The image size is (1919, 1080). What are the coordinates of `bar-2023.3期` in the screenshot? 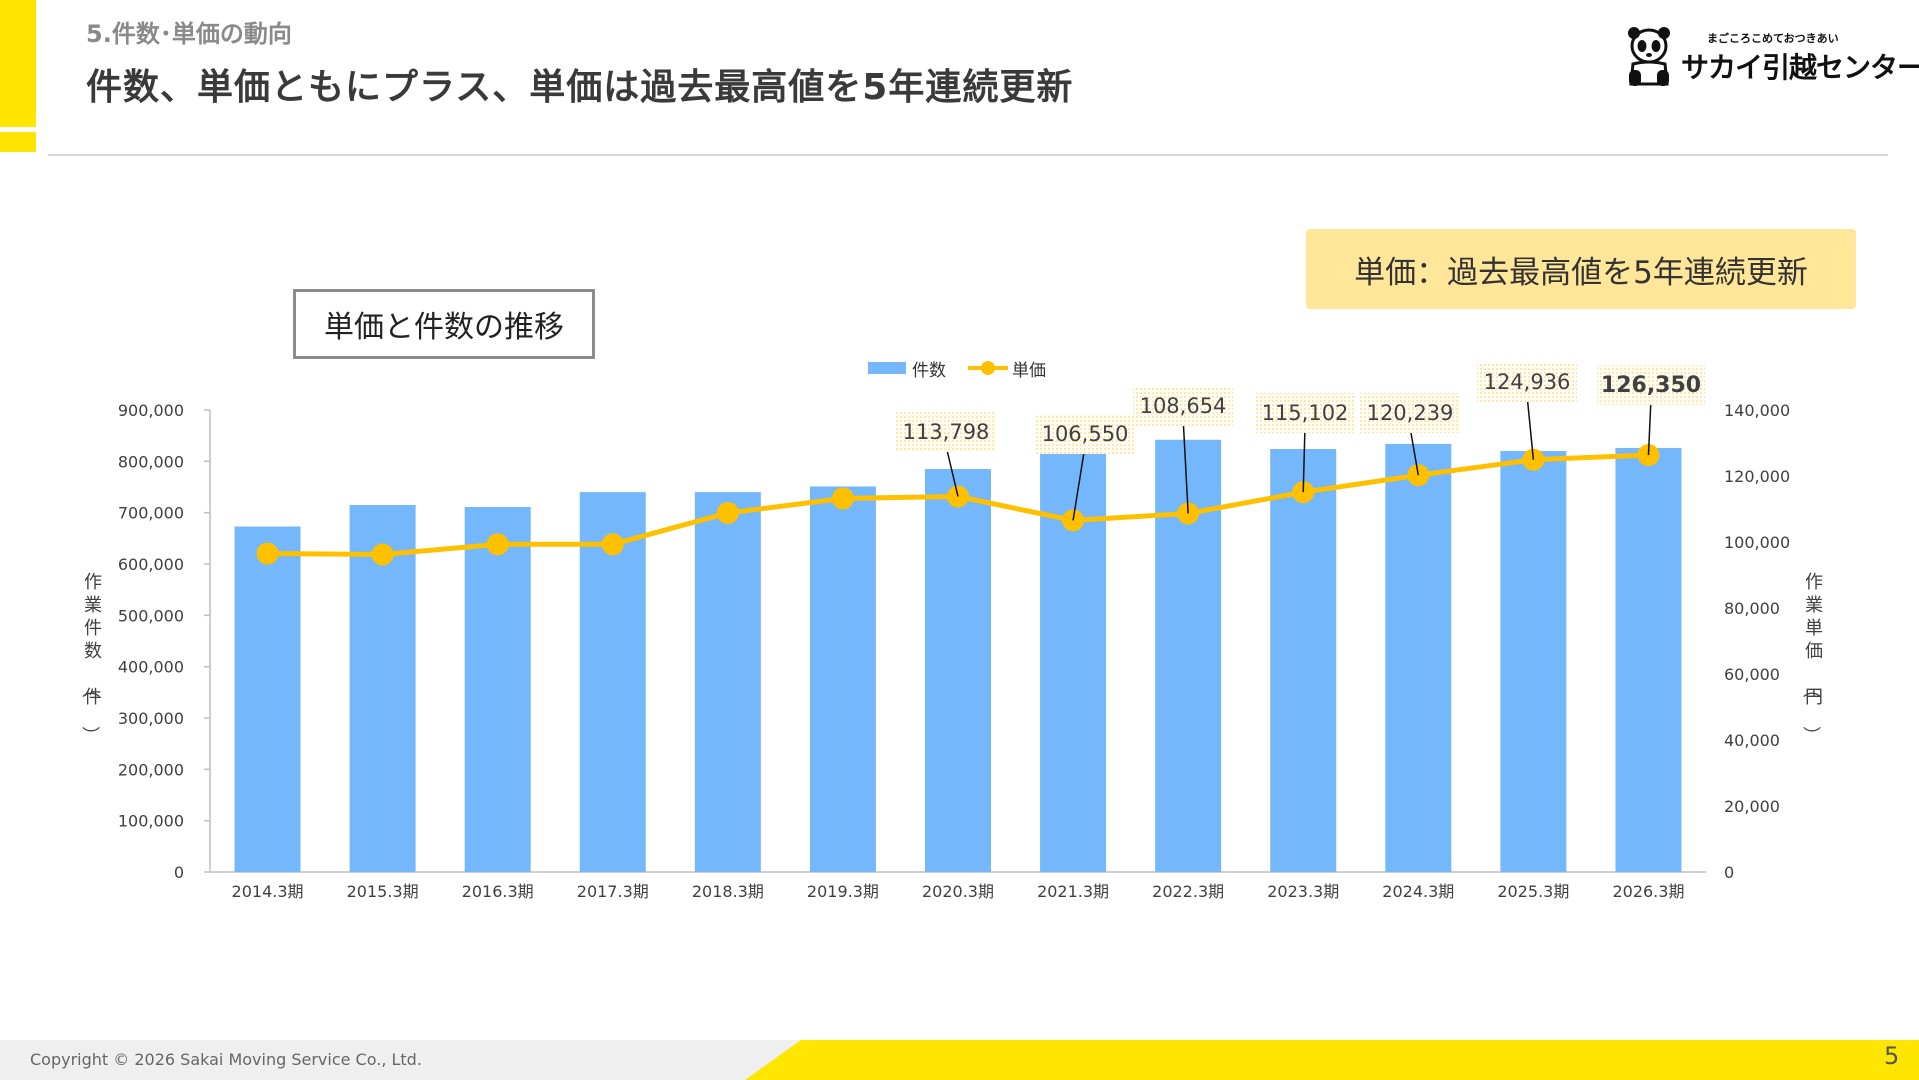 It's located at (1303, 660).